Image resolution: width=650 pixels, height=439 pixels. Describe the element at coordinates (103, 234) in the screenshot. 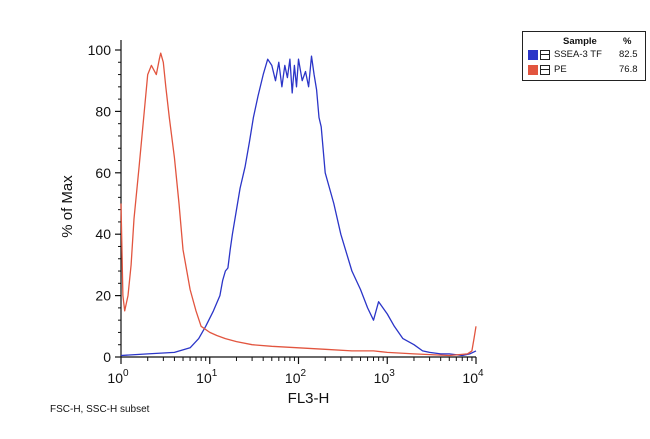

I see `y-tick-label: 40` at that location.